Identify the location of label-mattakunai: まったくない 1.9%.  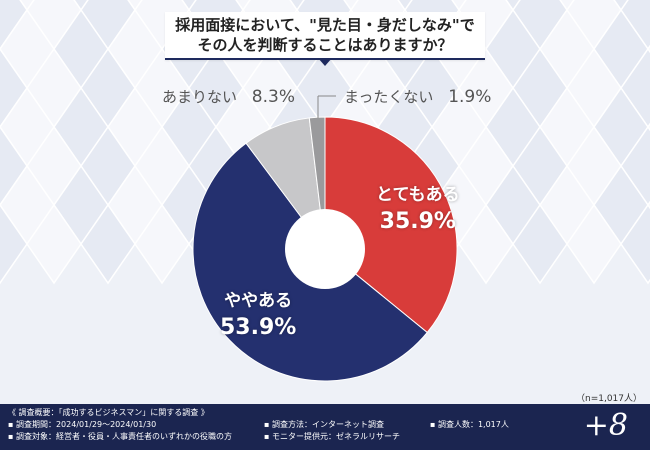
(417, 96).